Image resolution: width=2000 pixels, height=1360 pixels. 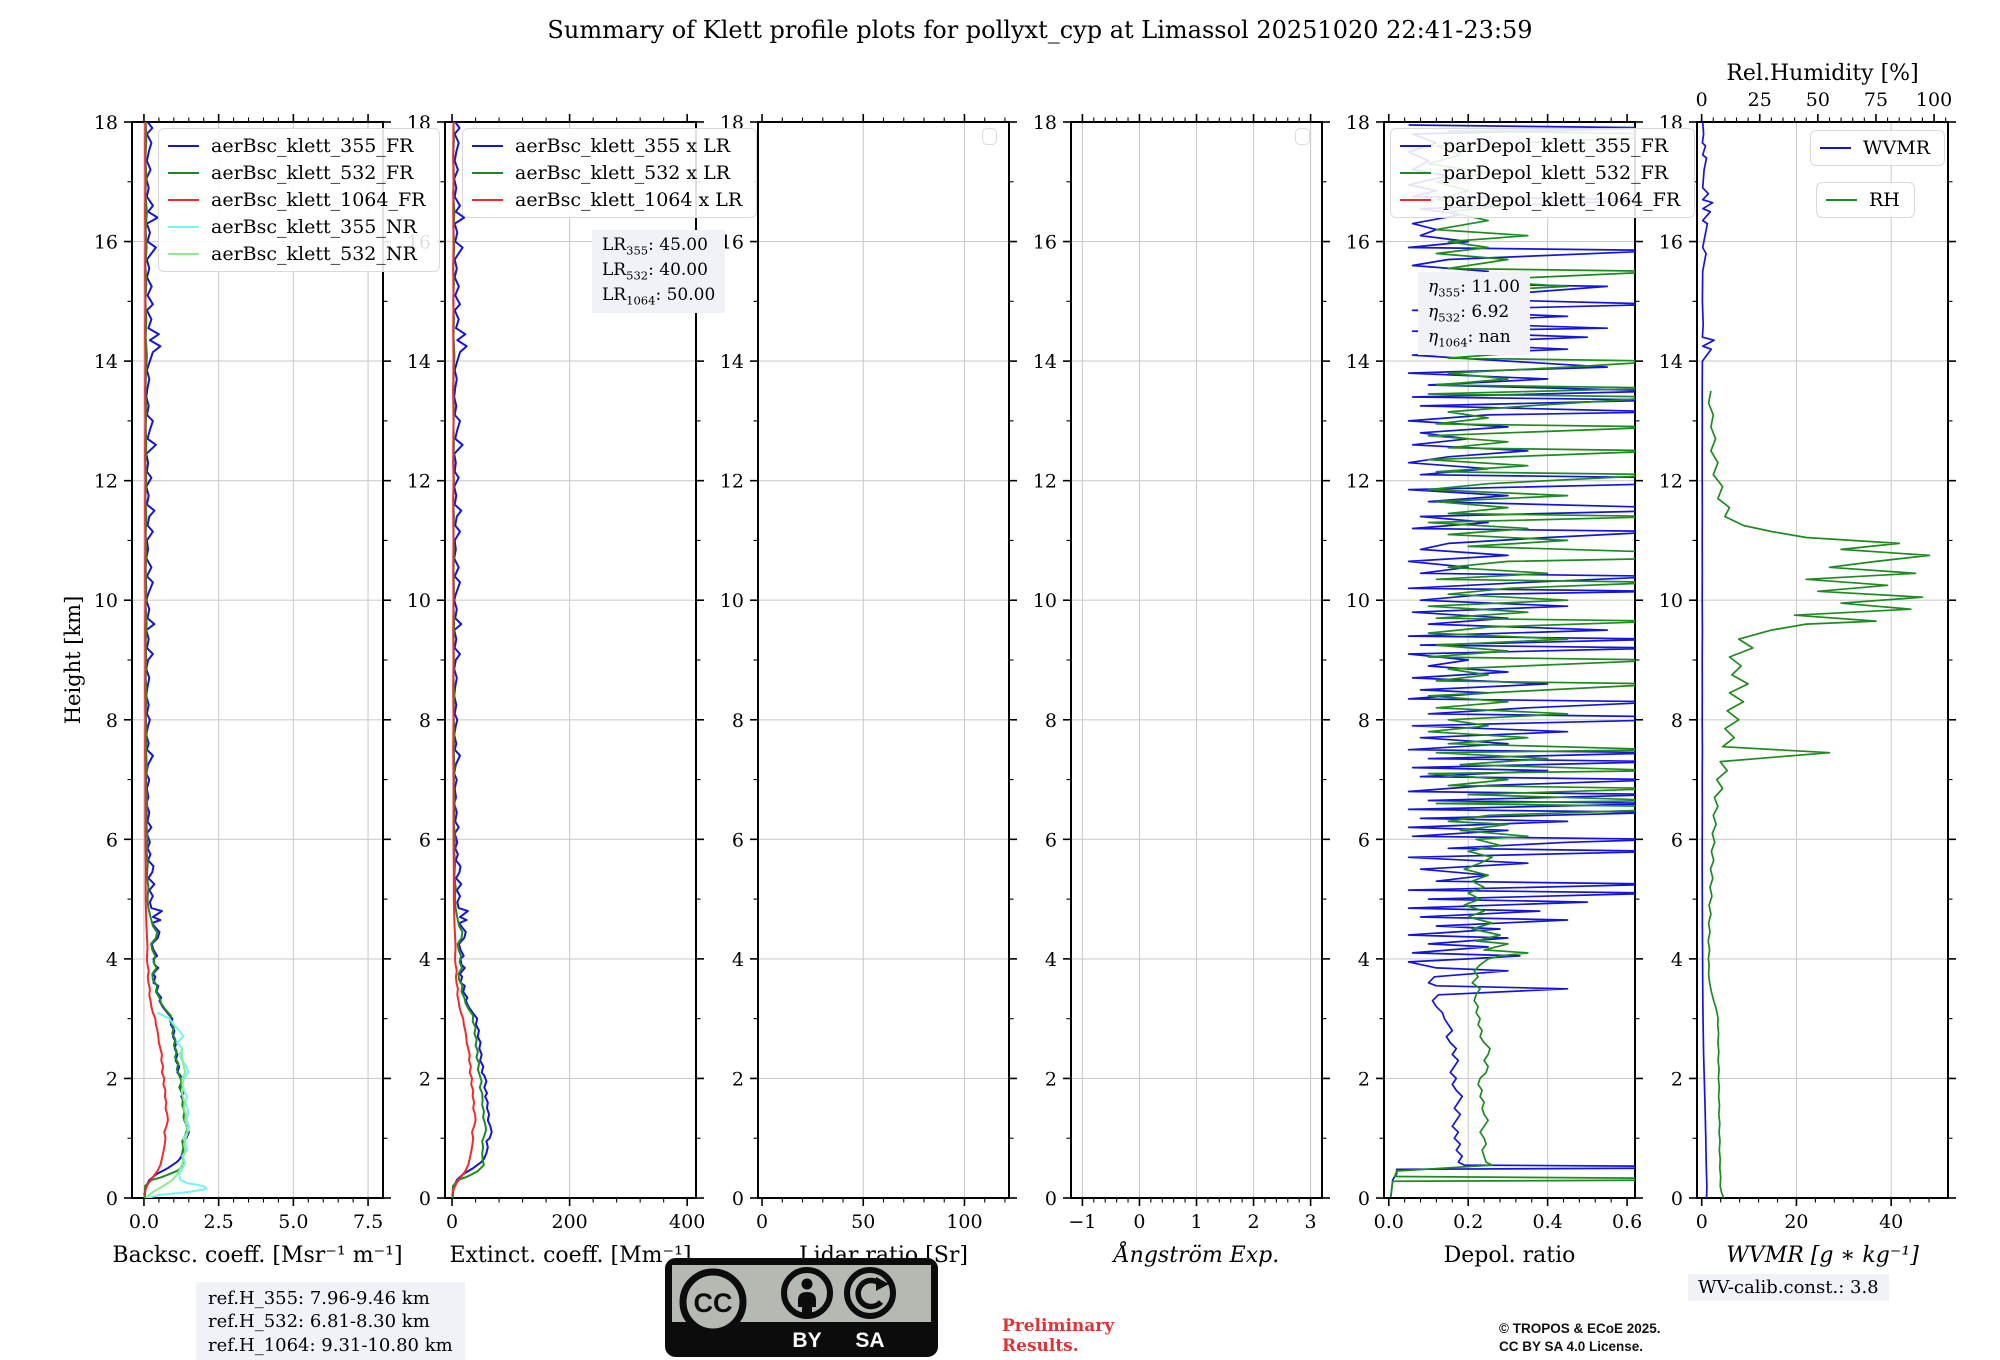 What do you see at coordinates (1311, 1222) in the screenshot?
I see `tick-label: 3` at bounding box center [1311, 1222].